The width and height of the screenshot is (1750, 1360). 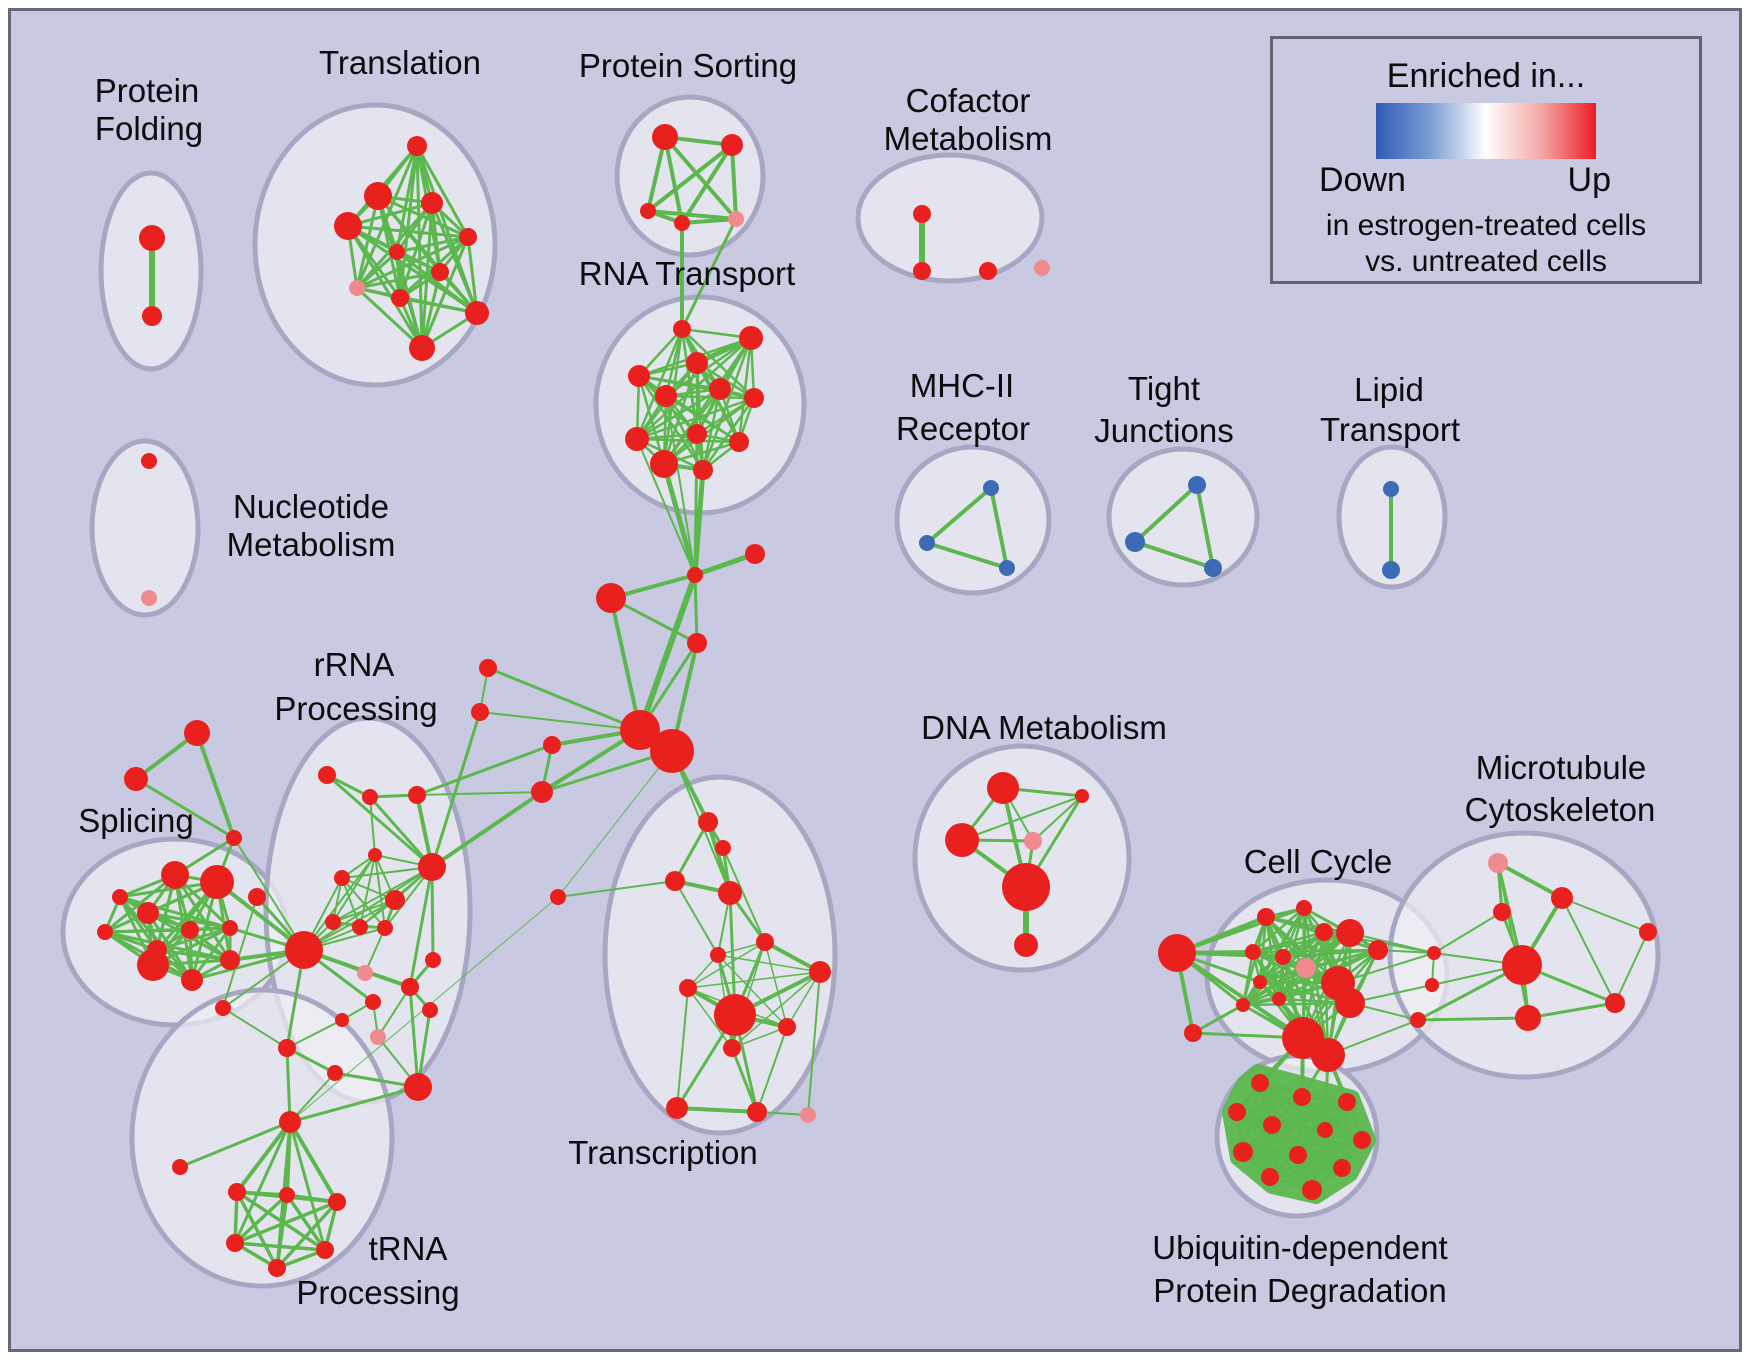 What do you see at coordinates (968, 100) in the screenshot?
I see `cluster-label-cofactor-metabolism: Cofactor` at bounding box center [968, 100].